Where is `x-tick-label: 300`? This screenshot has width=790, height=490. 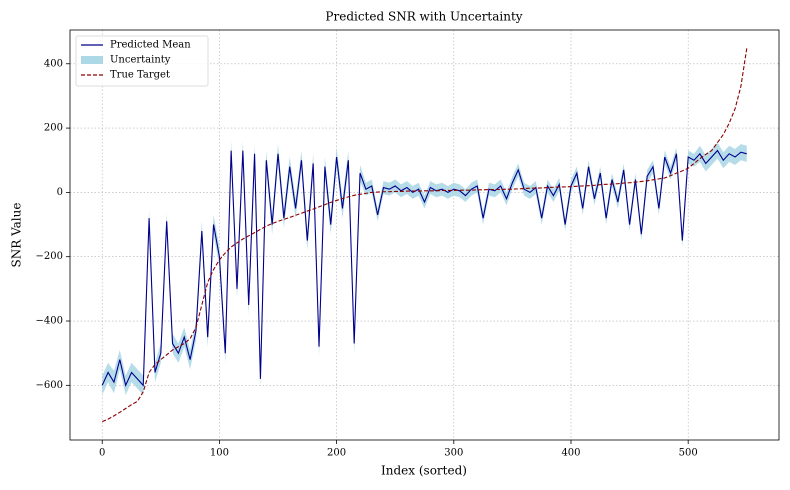
x-tick-label: 300 is located at coordinates (453, 453).